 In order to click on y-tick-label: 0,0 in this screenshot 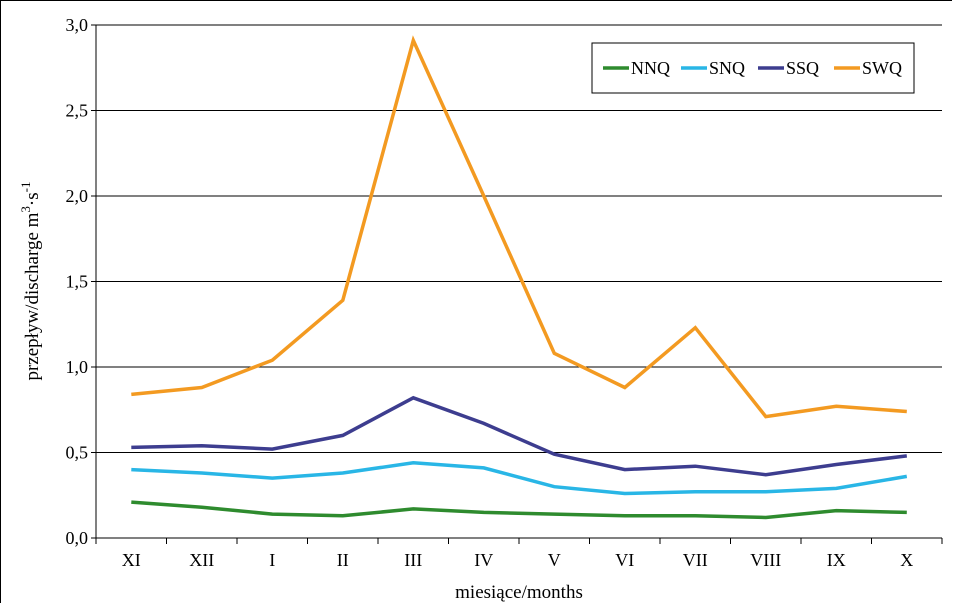, I will do `click(77, 538)`.